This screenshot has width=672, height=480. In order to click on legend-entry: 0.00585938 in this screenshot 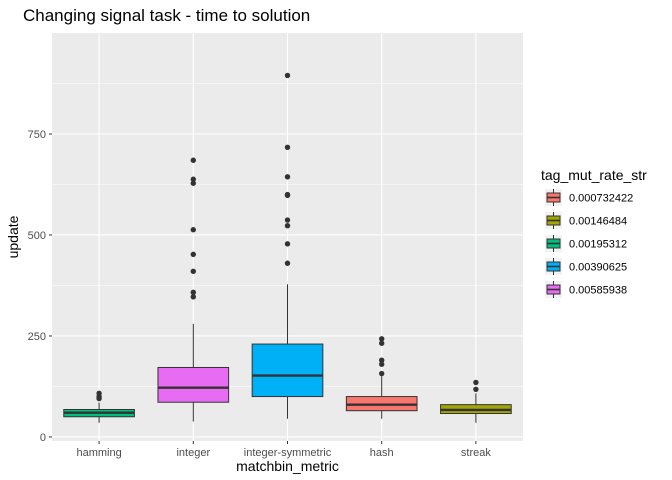, I will do `click(586, 289)`.